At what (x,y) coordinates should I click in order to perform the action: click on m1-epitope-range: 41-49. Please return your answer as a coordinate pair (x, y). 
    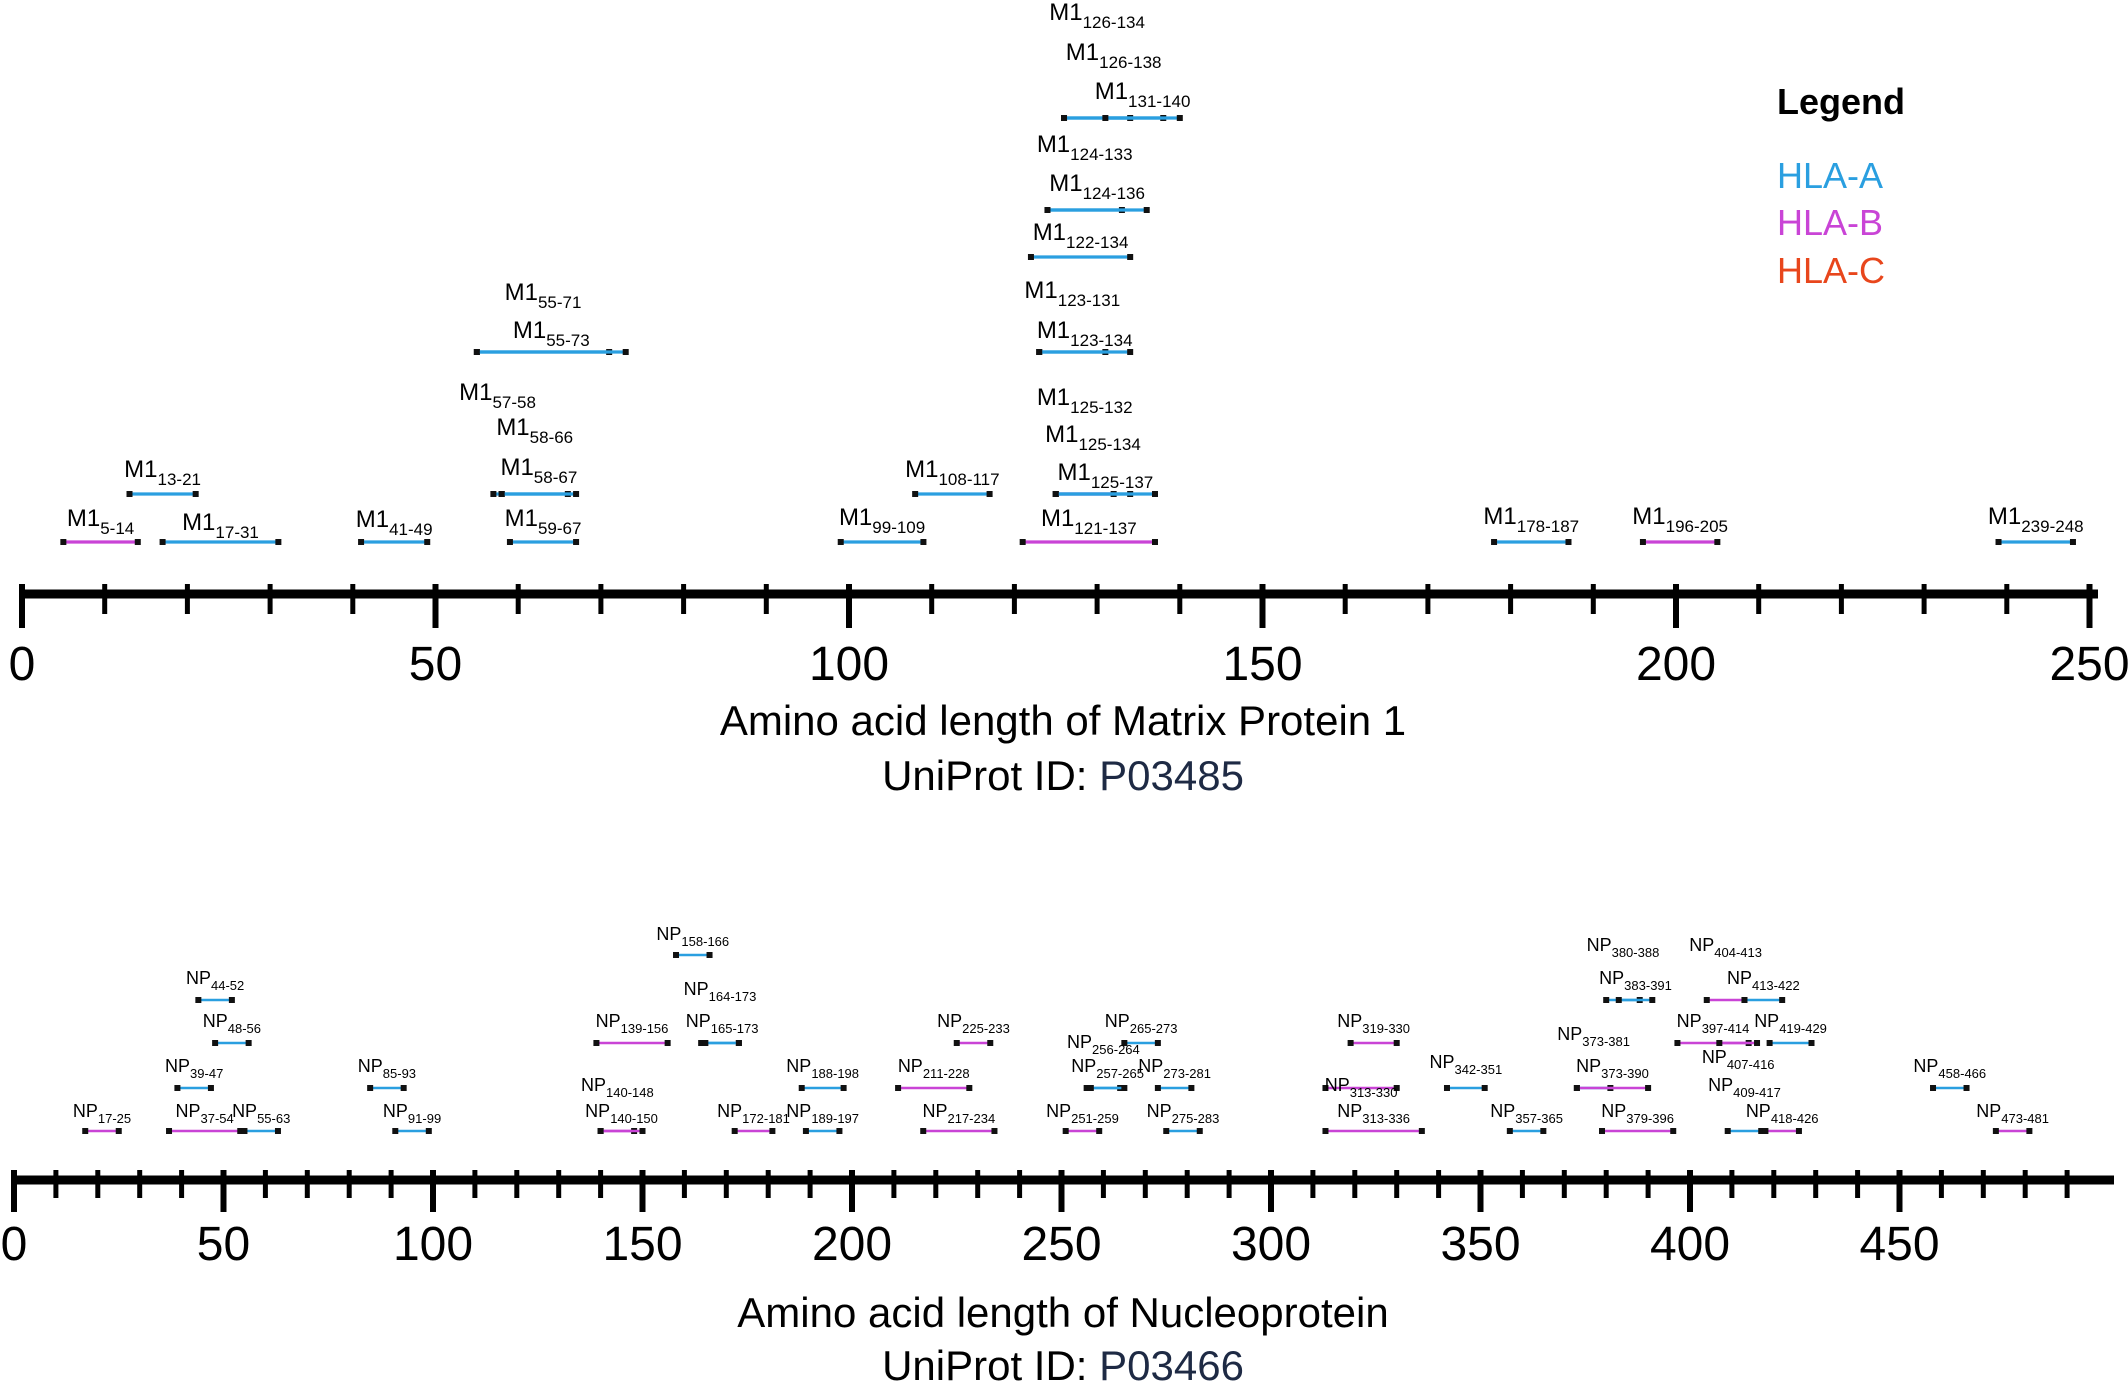
    Looking at the image, I should click on (410, 529).